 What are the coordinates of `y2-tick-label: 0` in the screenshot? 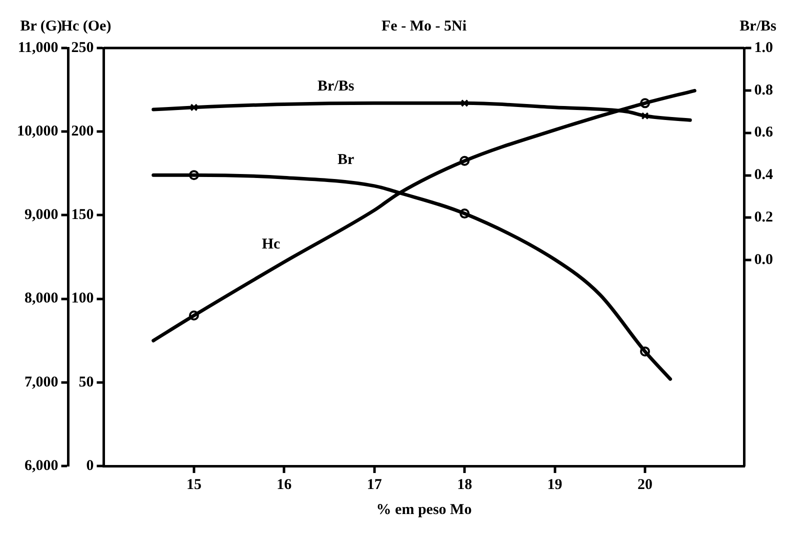 It's located at (90, 466).